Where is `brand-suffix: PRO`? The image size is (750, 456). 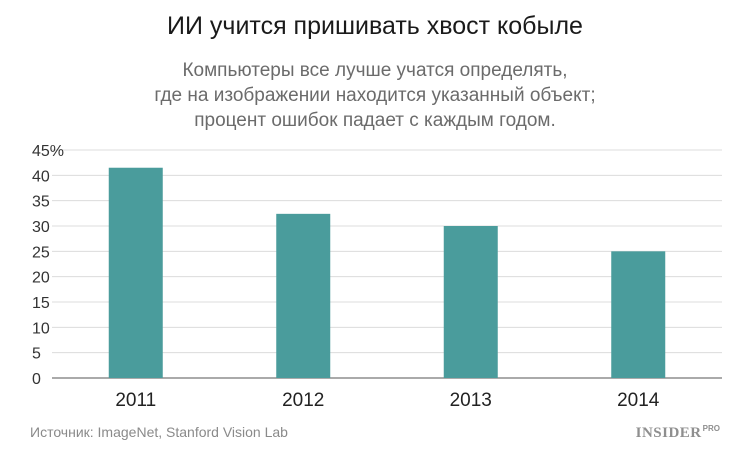
brand-suffix: PRO is located at coordinates (711, 428).